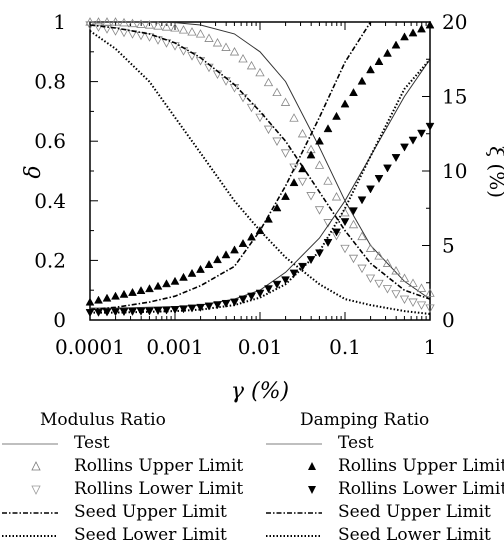  I want to click on y-left-tick-label: 0, so click(59, 320).